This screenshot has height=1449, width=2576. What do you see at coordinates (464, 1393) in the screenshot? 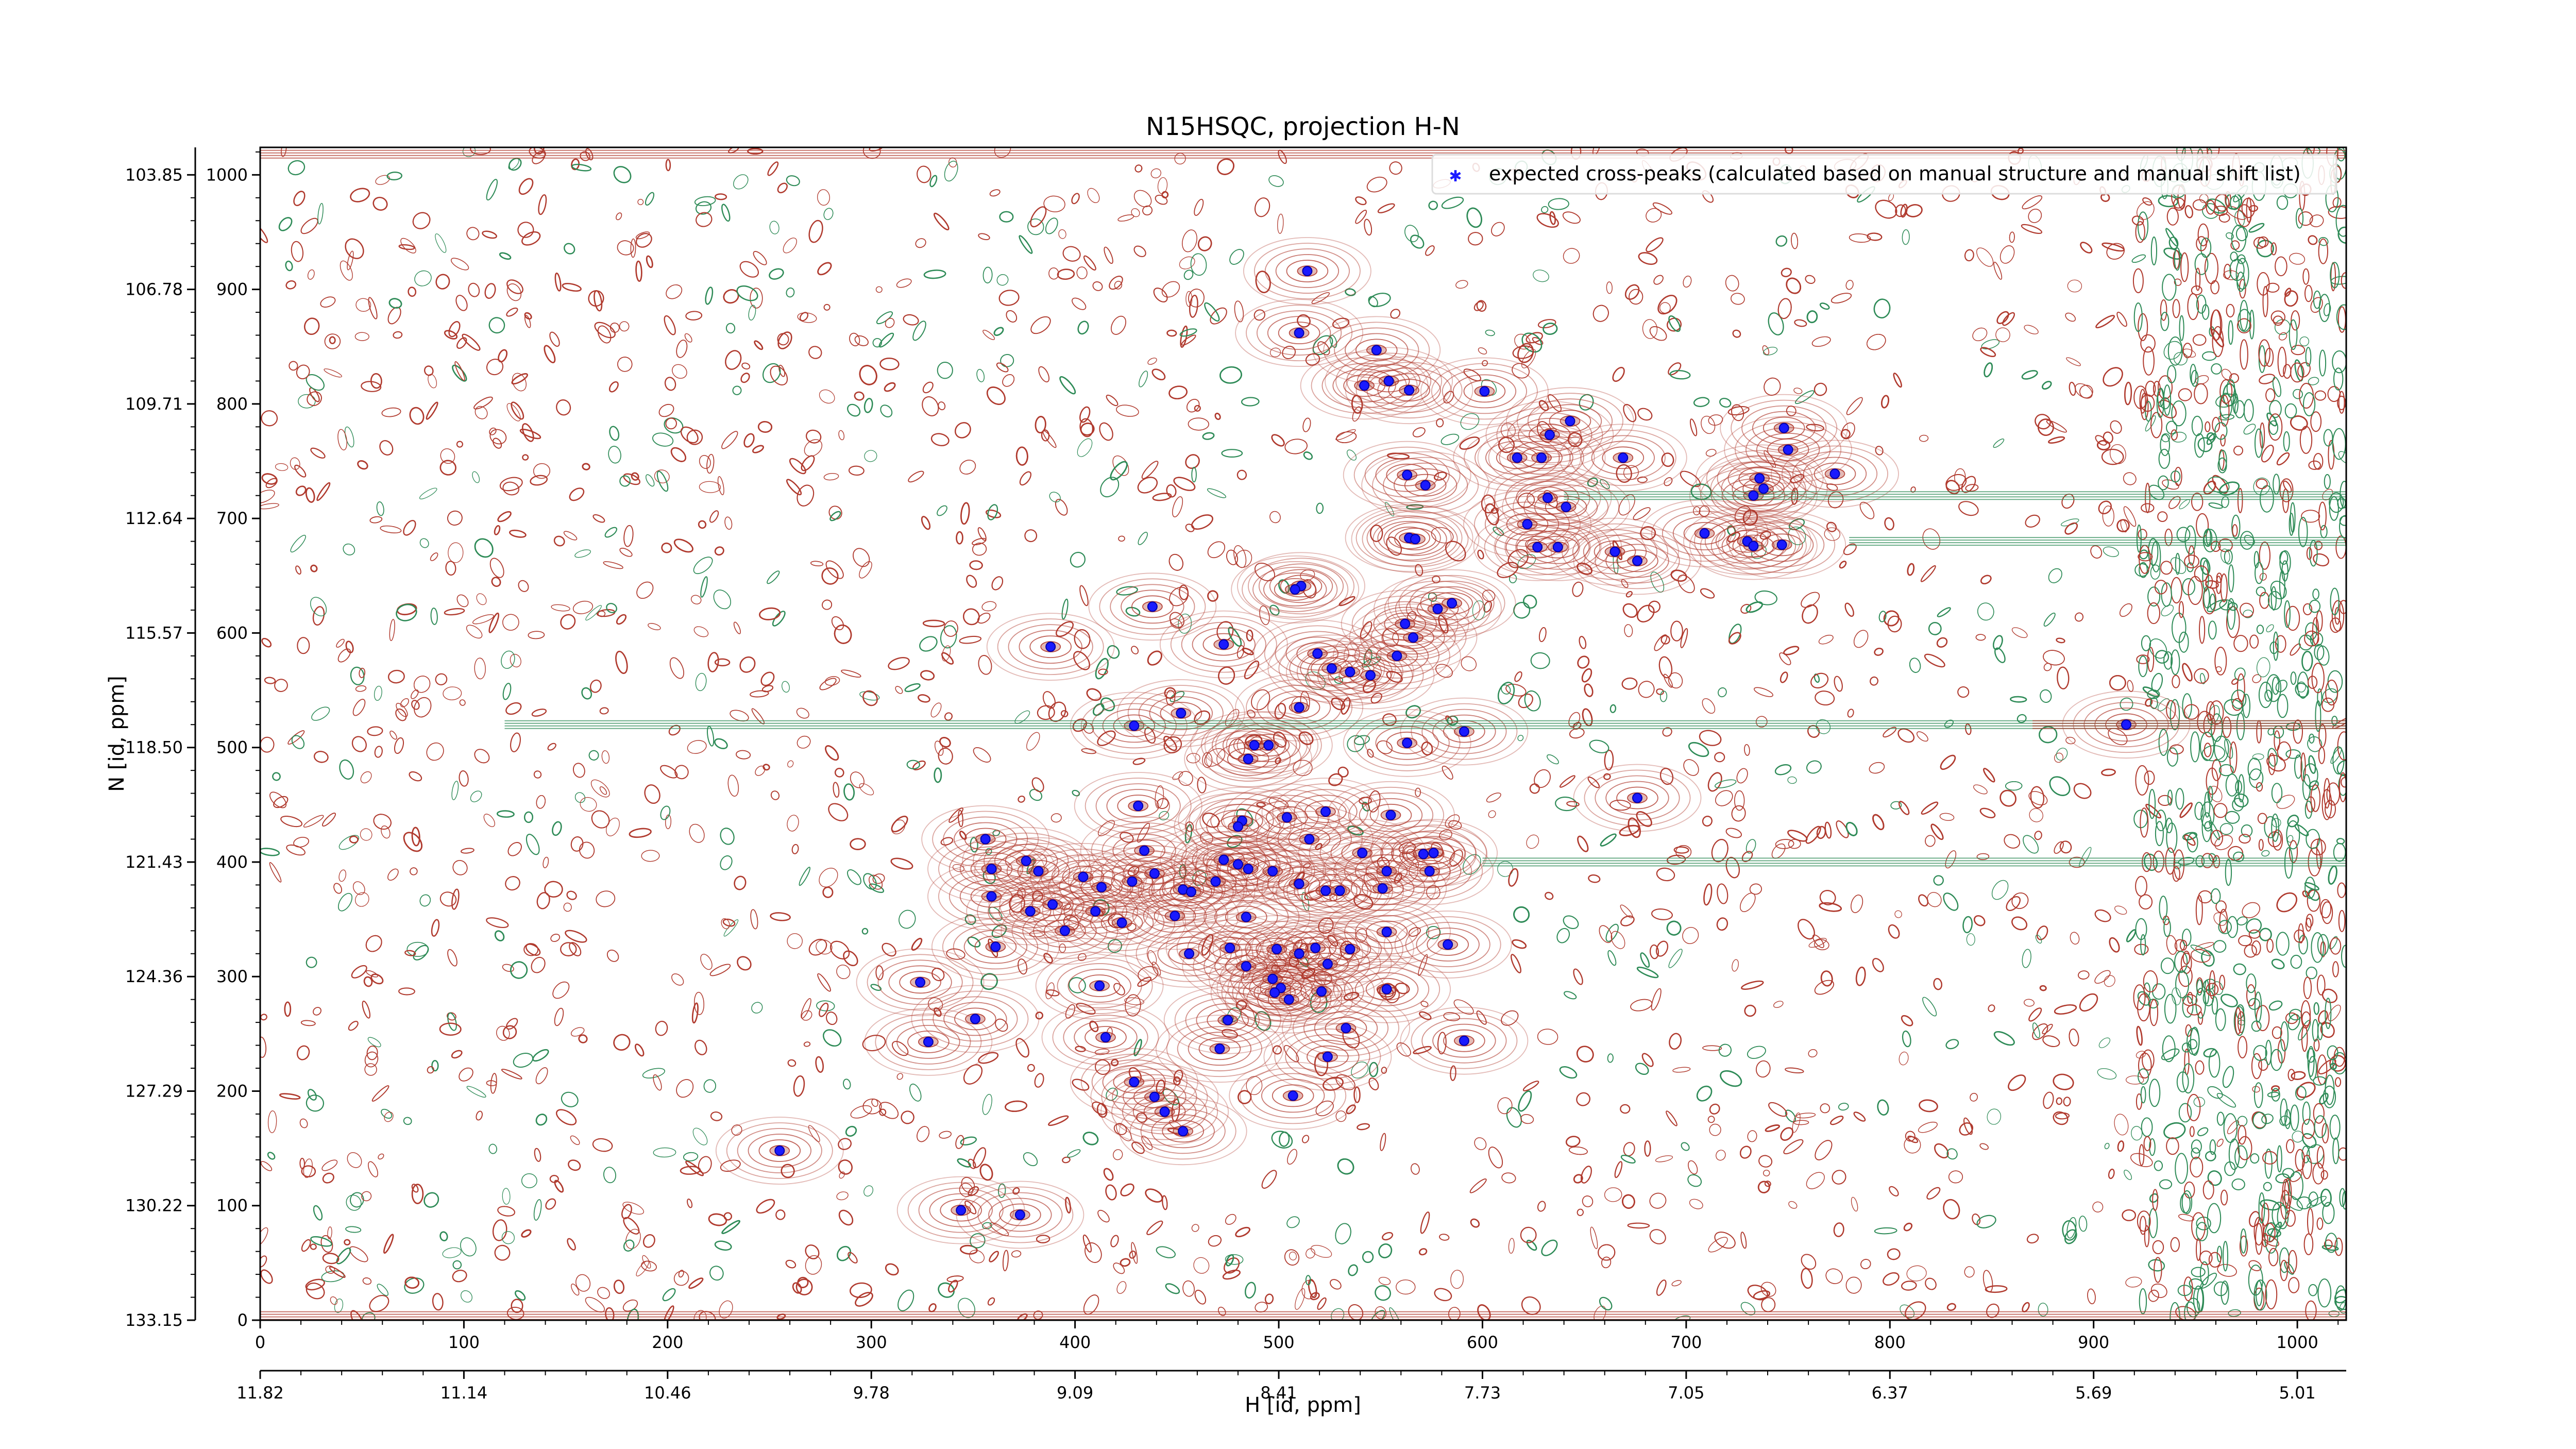
I see `x-ppm-tick-label: 11.14` at bounding box center [464, 1393].